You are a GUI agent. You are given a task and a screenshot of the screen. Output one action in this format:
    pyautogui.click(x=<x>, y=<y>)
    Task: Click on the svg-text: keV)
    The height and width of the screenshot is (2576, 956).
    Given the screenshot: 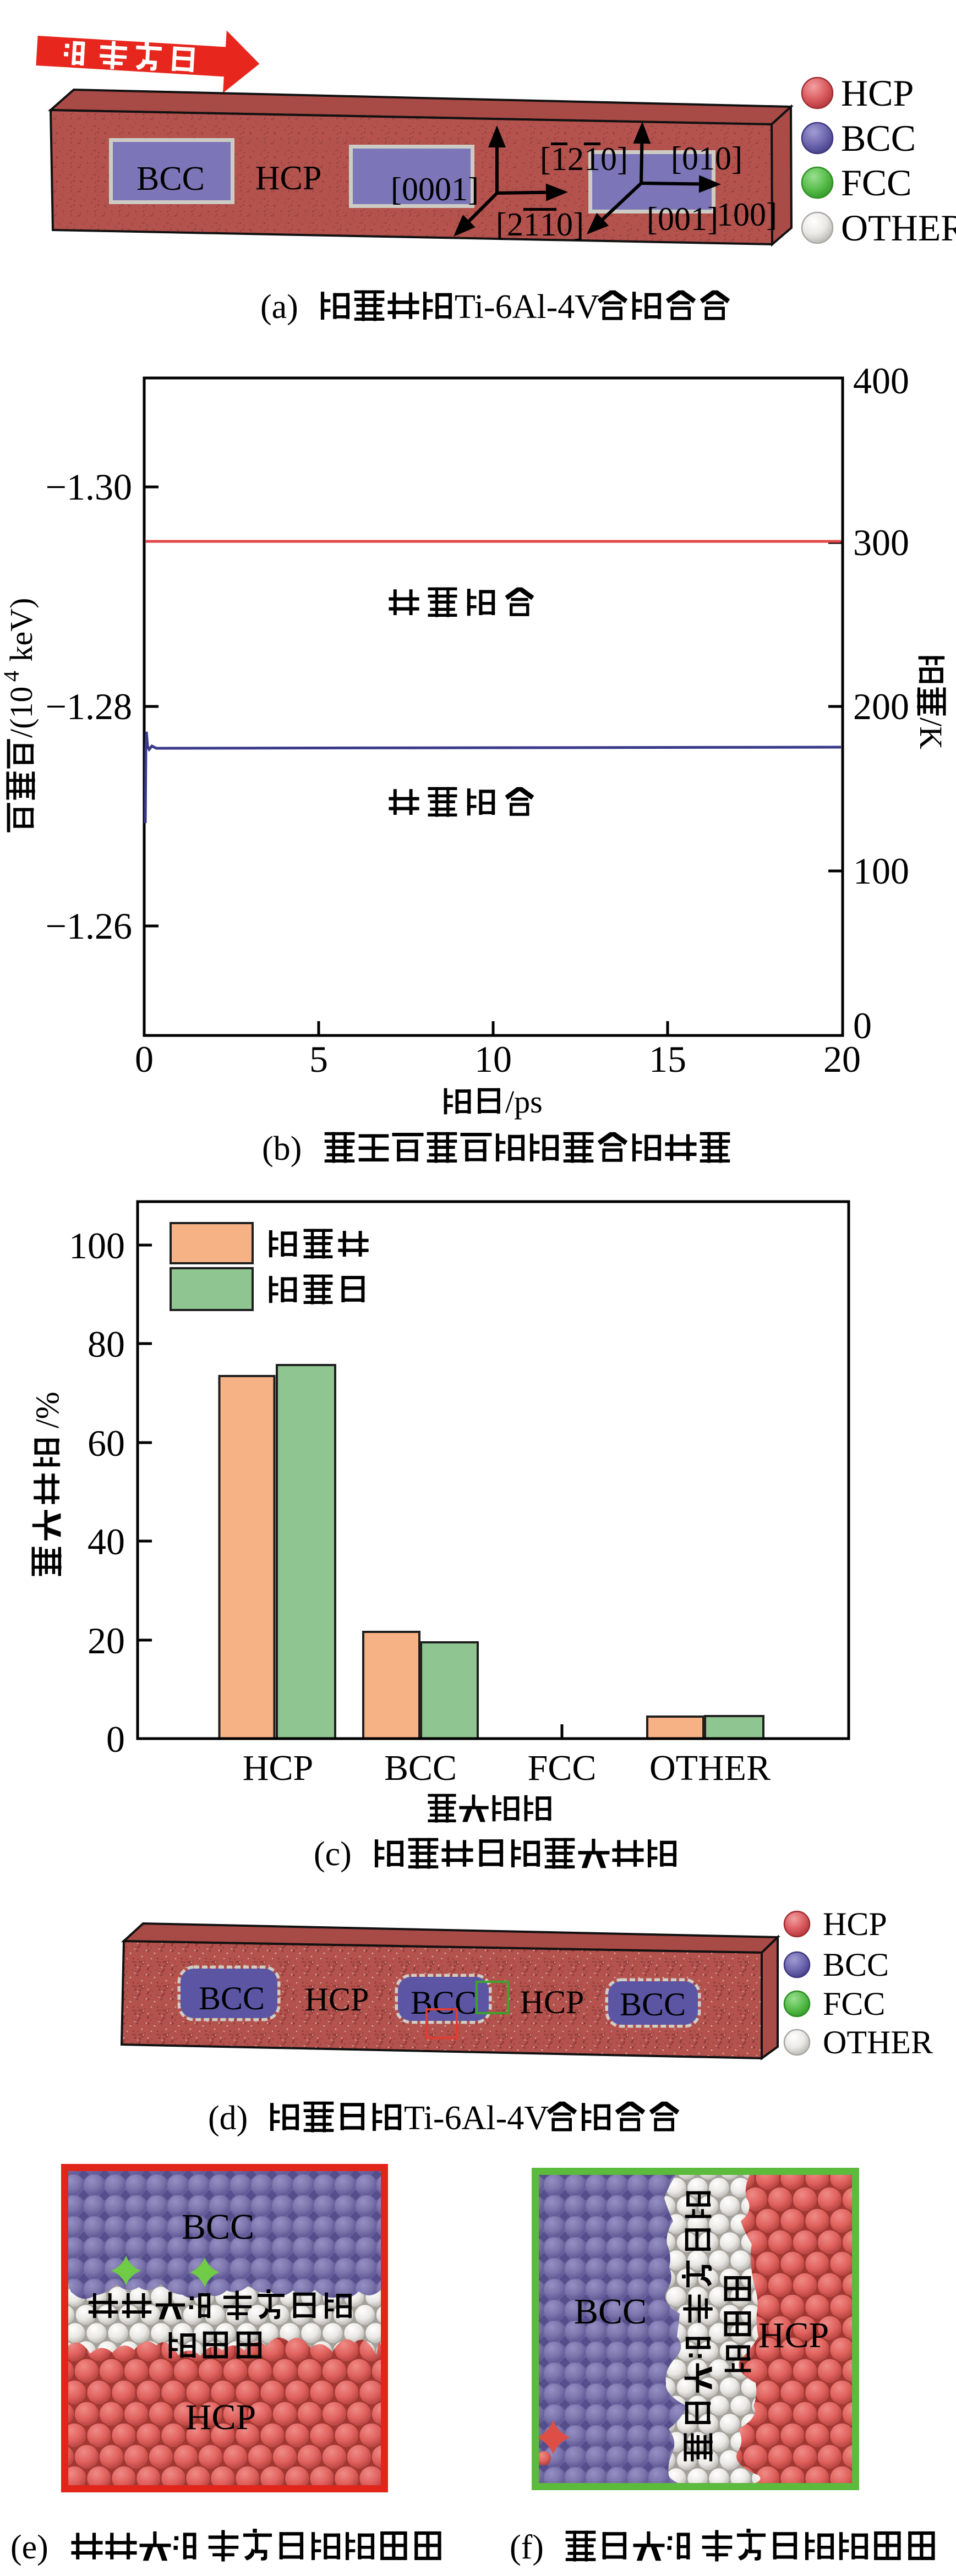 What is the action you would take?
    pyautogui.click(x=21, y=634)
    